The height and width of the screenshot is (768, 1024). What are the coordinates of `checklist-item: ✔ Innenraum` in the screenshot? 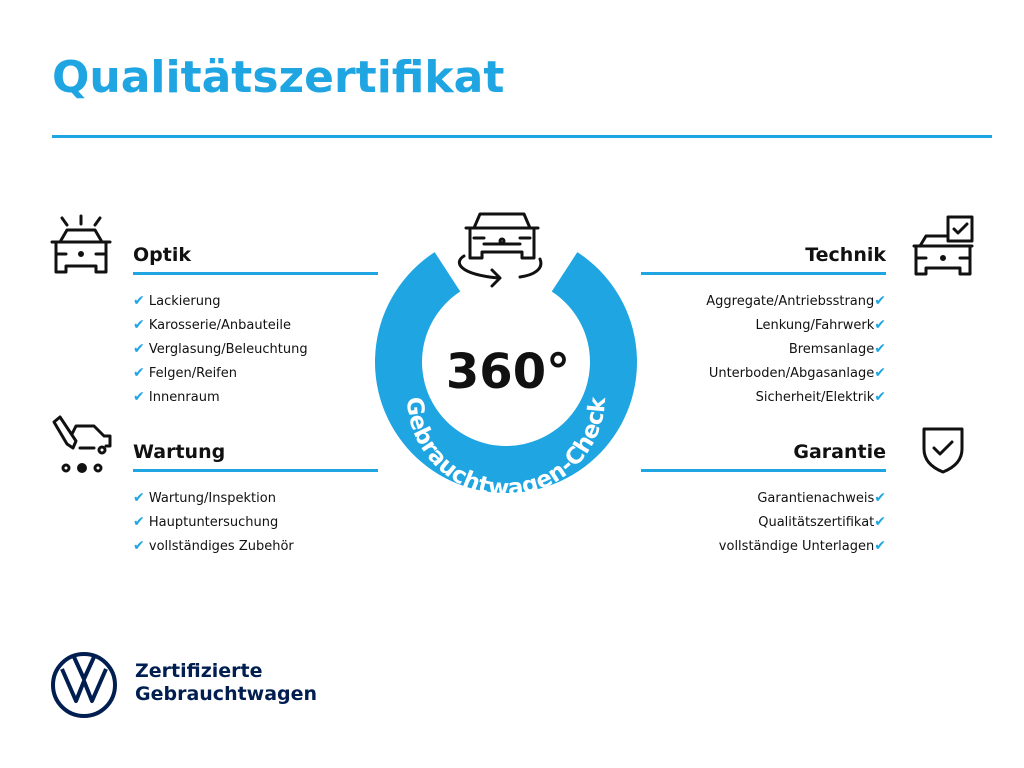 It's located at (255, 397).